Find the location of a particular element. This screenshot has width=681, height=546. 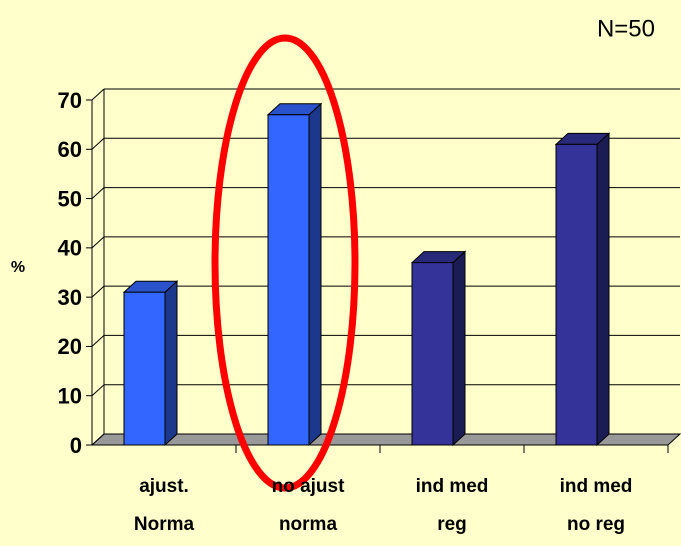

x-tick-label: reg is located at coordinates (452, 524).